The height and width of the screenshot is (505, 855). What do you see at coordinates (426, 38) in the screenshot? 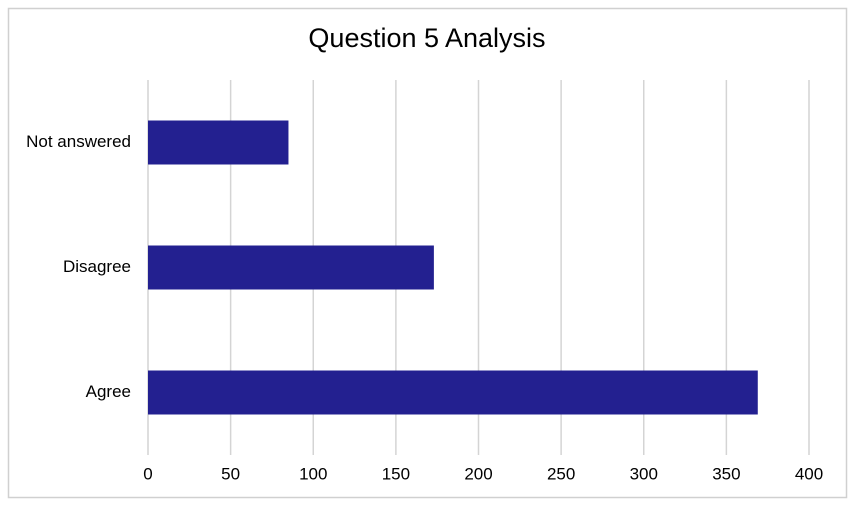
I see `chart-title: Question 5 Analysis` at bounding box center [426, 38].